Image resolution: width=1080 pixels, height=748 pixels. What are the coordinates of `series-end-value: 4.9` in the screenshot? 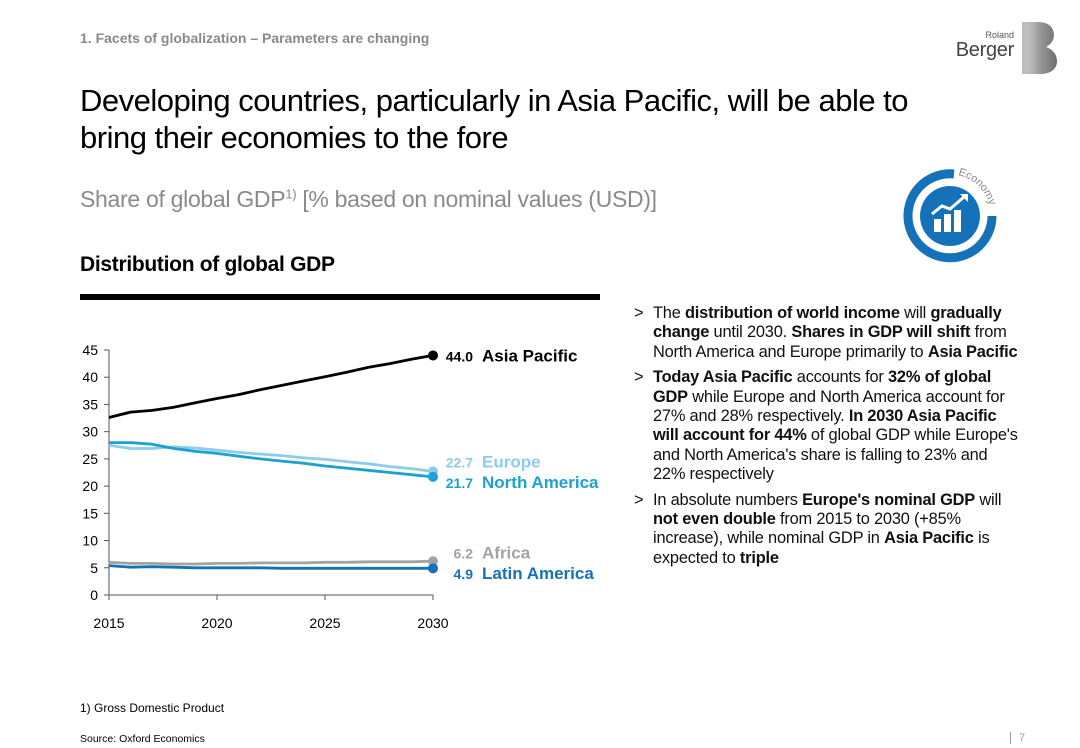 It's located at (464, 574).